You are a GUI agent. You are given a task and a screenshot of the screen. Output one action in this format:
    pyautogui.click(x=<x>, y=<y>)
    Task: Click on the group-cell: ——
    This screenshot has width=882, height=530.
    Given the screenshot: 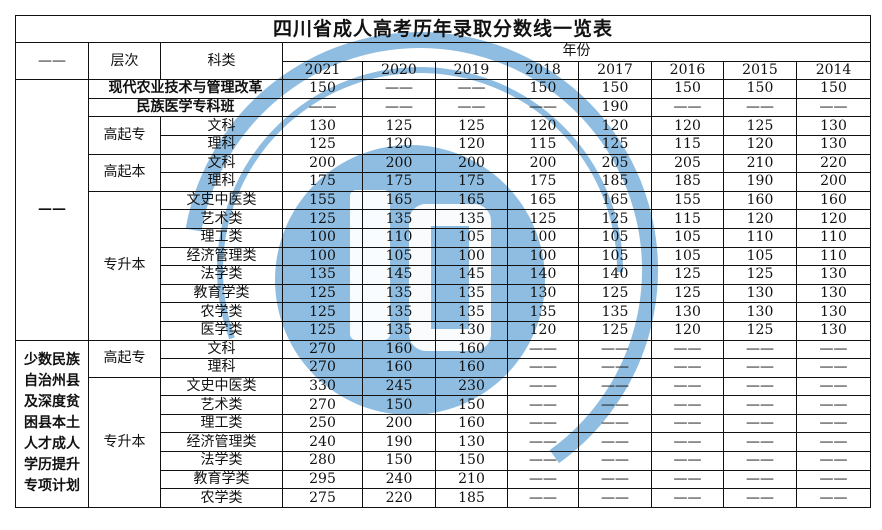 What is the action you would take?
    pyautogui.click(x=52, y=210)
    